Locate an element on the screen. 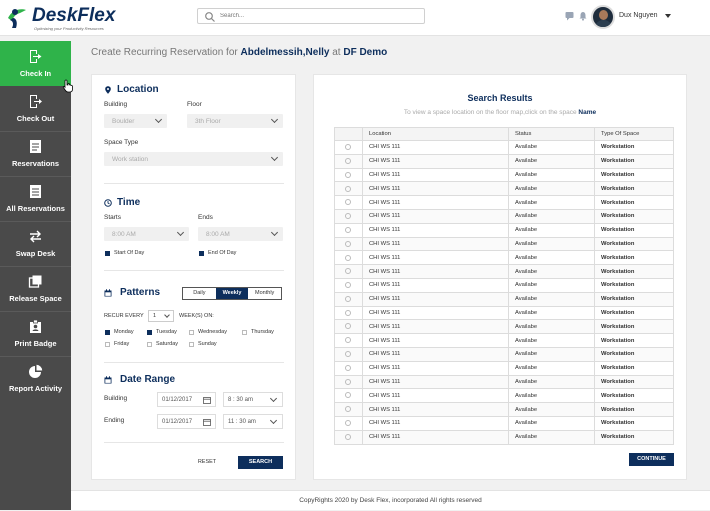 This screenshot has width=710, height=511. column-header-type: Type Of Space is located at coordinates (634, 134).